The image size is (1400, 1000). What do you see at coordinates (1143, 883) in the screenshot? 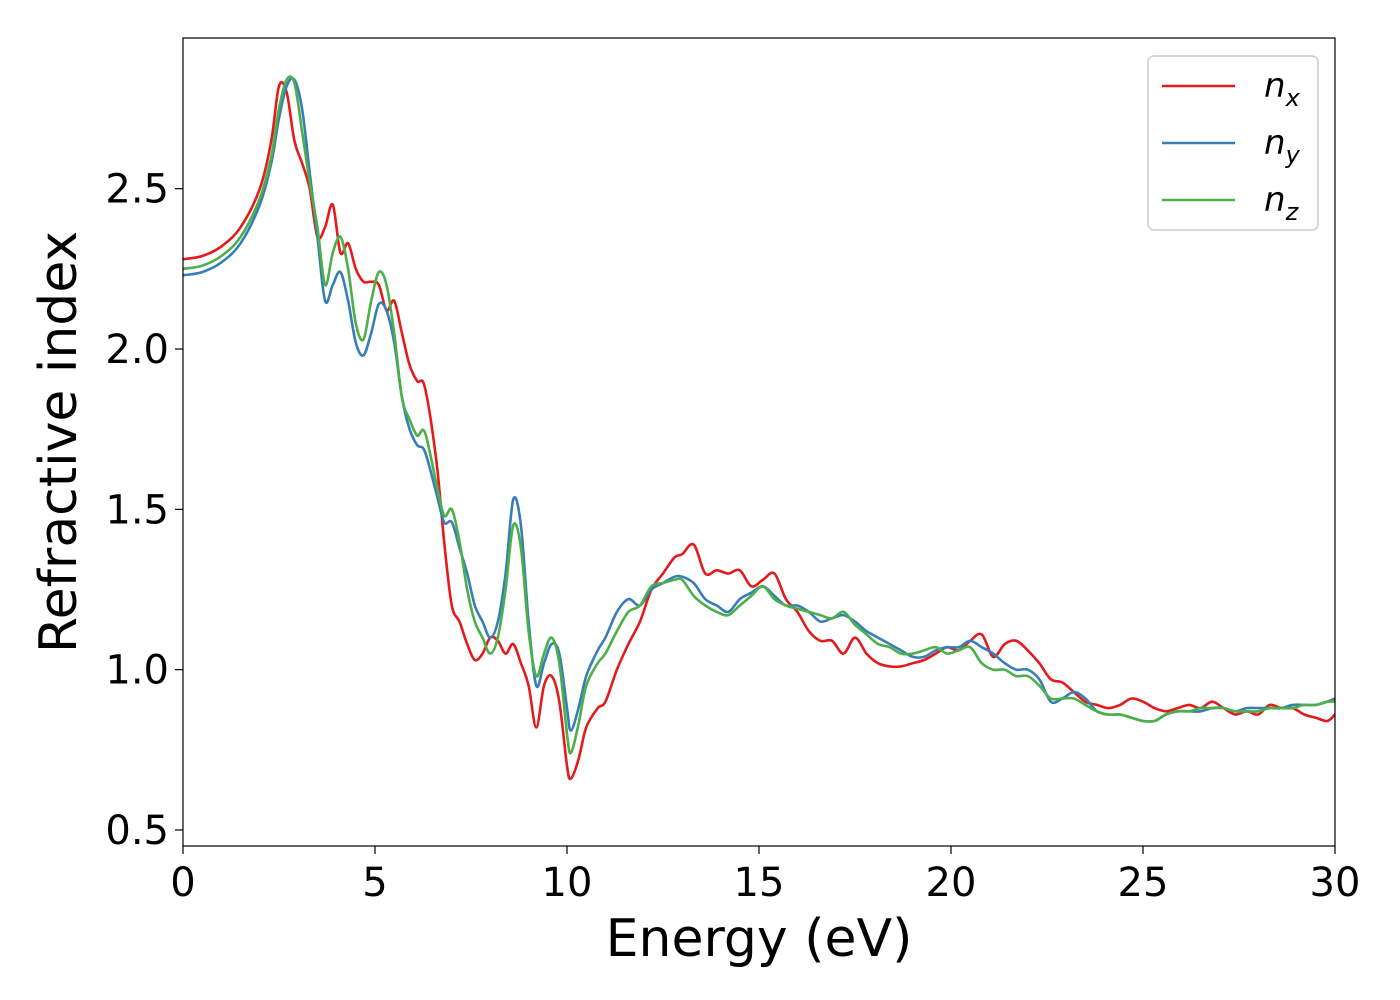
I see `x-tick-label: 25` at bounding box center [1143, 883].